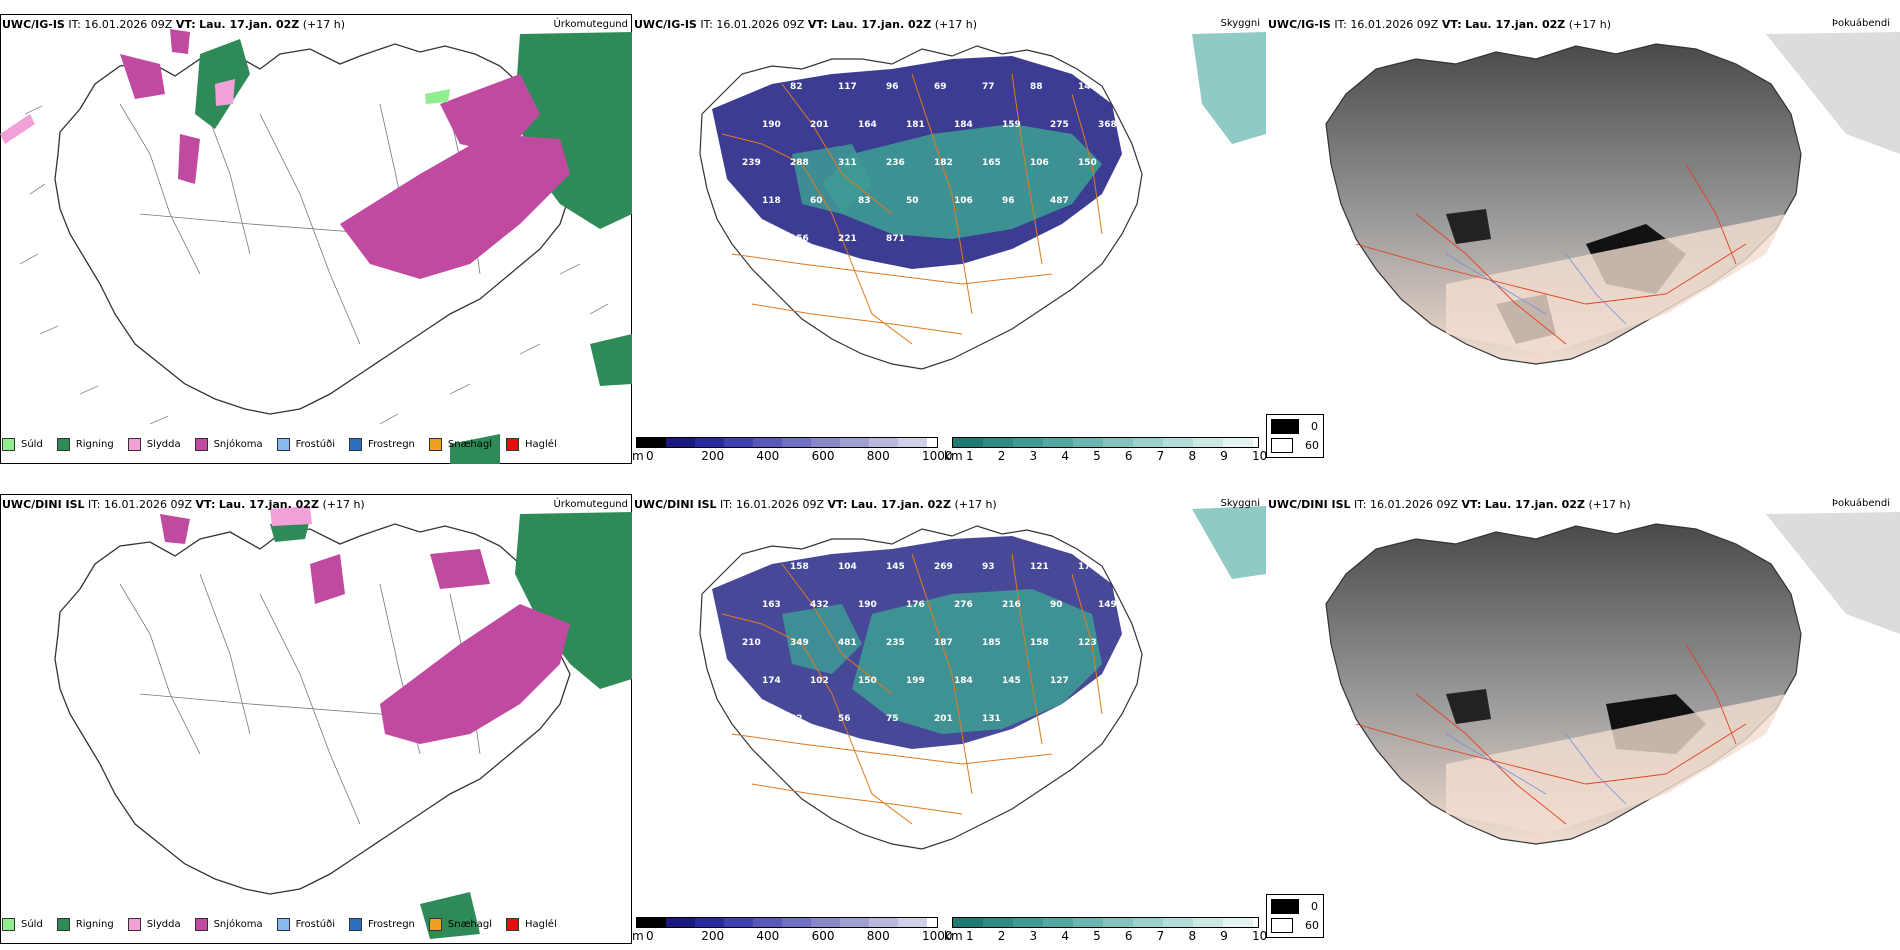 Image resolution: width=1900 pixels, height=950 pixels. I want to click on cloud-base-label: 184, so click(963, 681).